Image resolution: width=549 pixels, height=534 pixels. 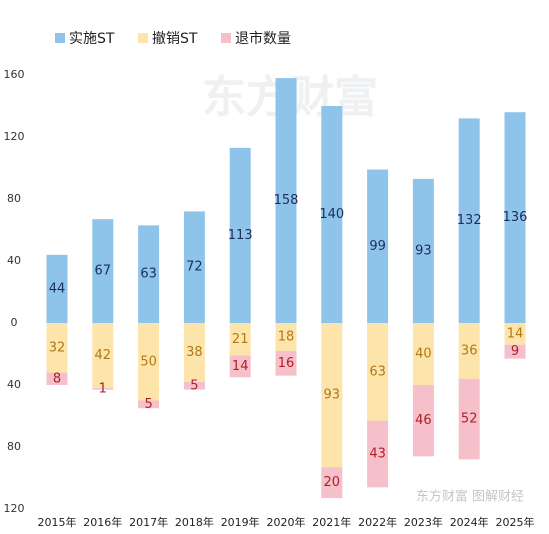 I want to click on x-tick-label: 2018年, so click(x=194, y=522).